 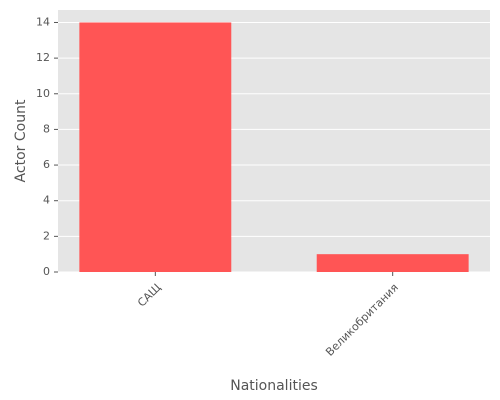 What do you see at coordinates (274, 386) in the screenshot?
I see `x-axis-title: Nationalities` at bounding box center [274, 386].